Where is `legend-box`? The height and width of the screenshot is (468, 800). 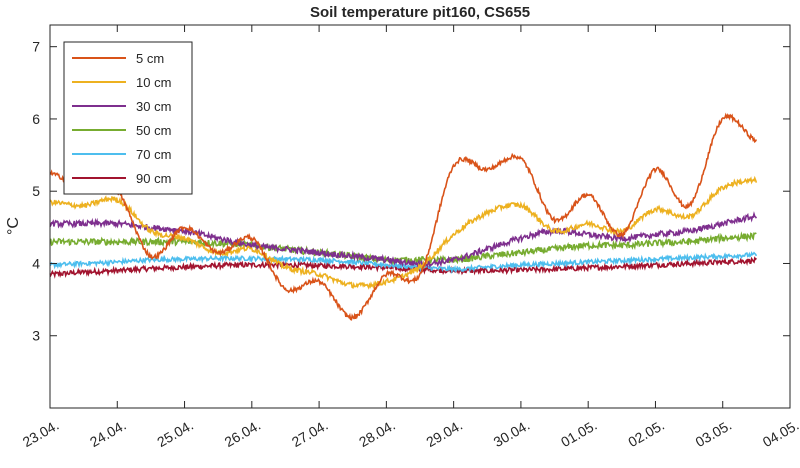
legend-box is located at coordinates (128, 118).